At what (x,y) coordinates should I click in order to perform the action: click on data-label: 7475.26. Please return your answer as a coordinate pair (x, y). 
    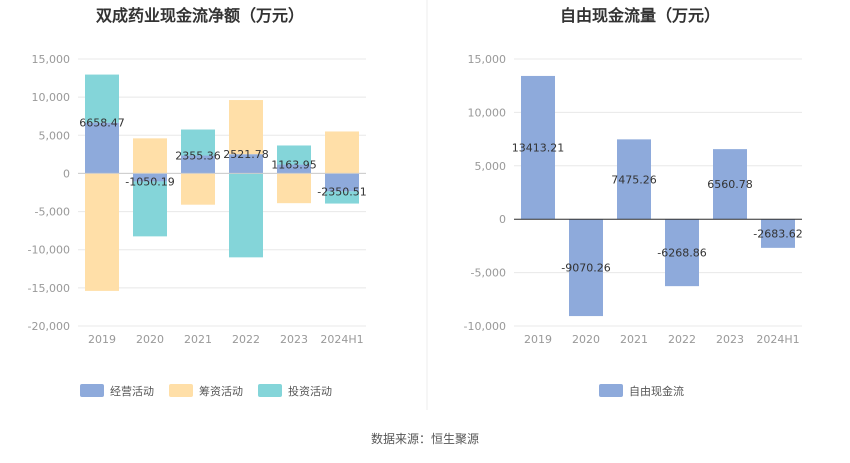
    Looking at the image, I should click on (634, 179).